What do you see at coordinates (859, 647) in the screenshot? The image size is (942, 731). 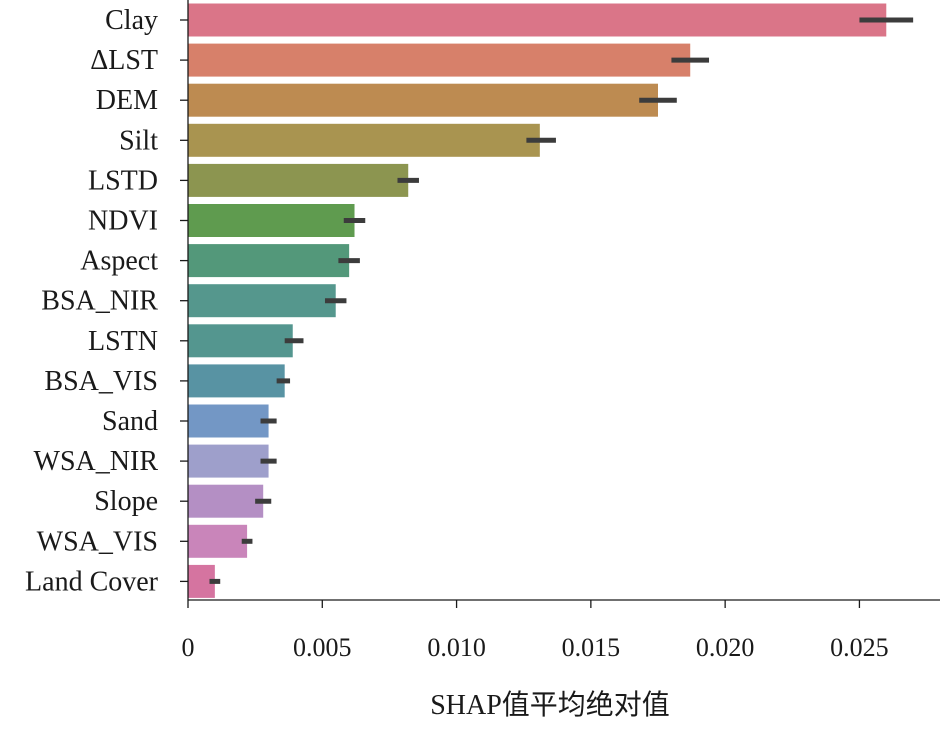 I see `x-tick-label: 0.025` at bounding box center [859, 647].